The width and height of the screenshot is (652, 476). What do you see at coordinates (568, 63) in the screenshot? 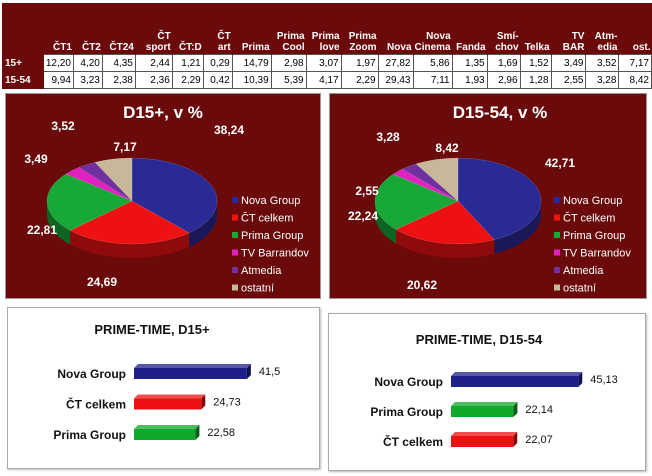
I see `table-cell: 3,49` at bounding box center [568, 63].